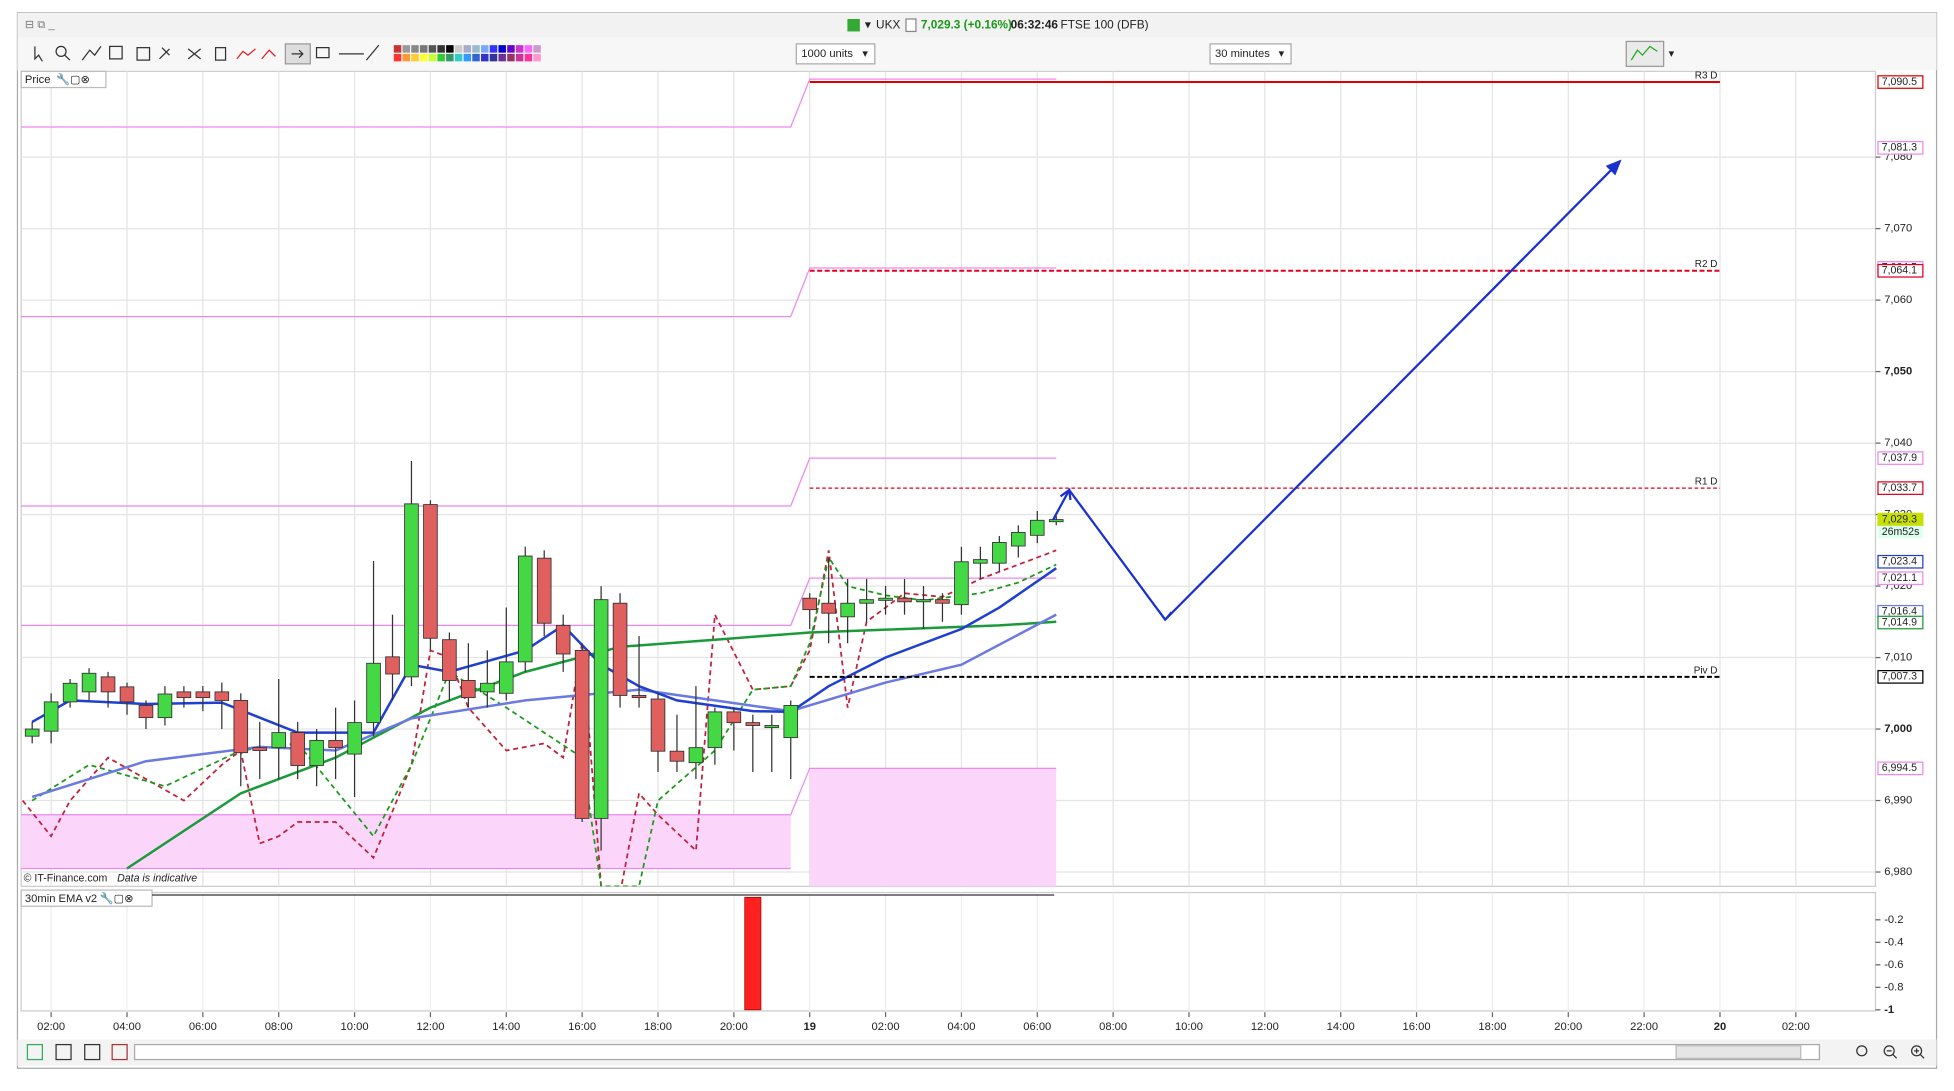 The width and height of the screenshot is (1954, 1091). What do you see at coordinates (1898, 372) in the screenshot?
I see `y-tick-label: 7,050` at bounding box center [1898, 372].